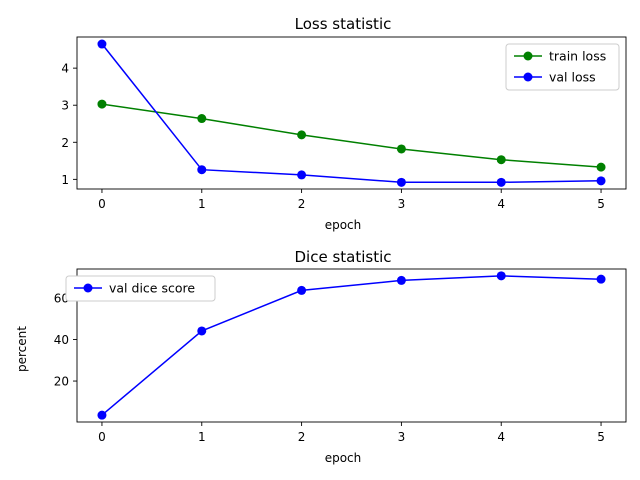  I want to click on loss-x-tick-label-4: 4, so click(501, 204).